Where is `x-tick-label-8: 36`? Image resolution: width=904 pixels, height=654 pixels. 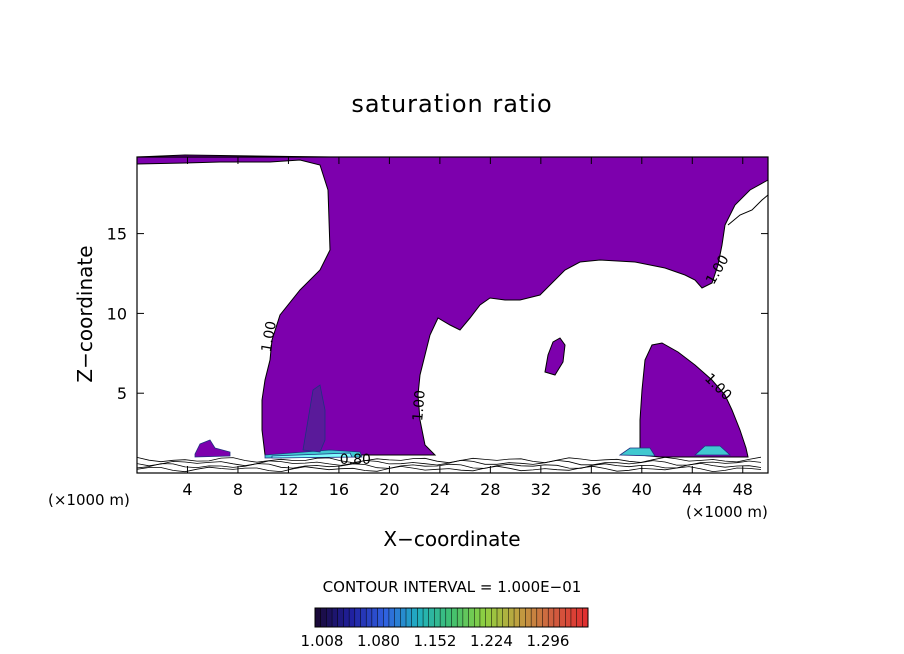 x-tick-label-8: 36 is located at coordinates (591, 489).